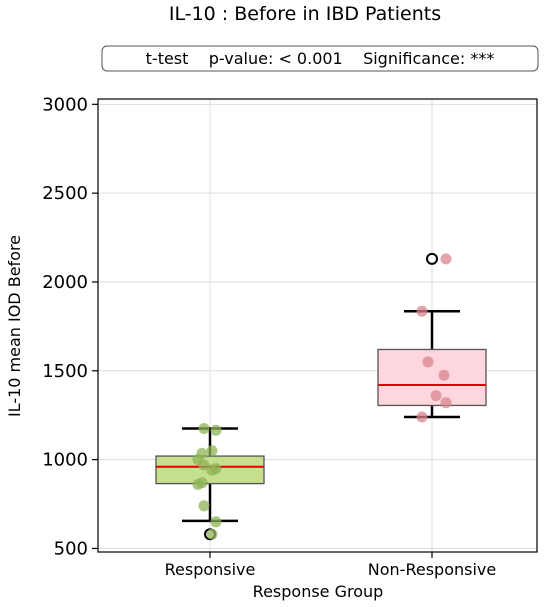  Describe the element at coordinates (432, 258) in the screenshot. I see `outlier-marker` at that location.